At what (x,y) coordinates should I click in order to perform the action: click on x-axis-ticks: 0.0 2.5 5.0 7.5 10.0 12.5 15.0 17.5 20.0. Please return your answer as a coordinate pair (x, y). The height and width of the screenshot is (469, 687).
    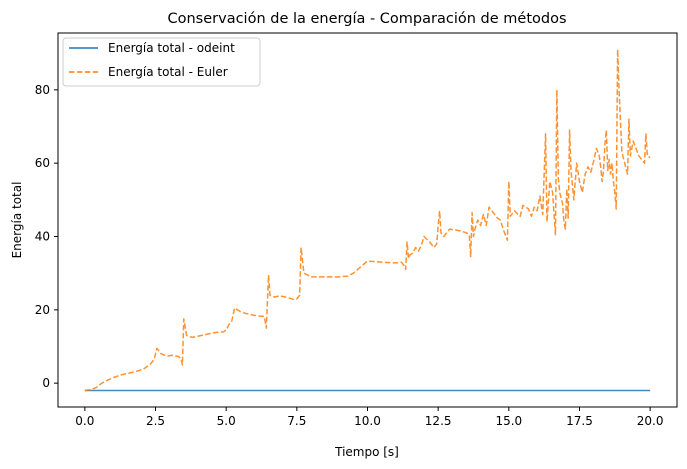
    Looking at the image, I should click on (369, 417).